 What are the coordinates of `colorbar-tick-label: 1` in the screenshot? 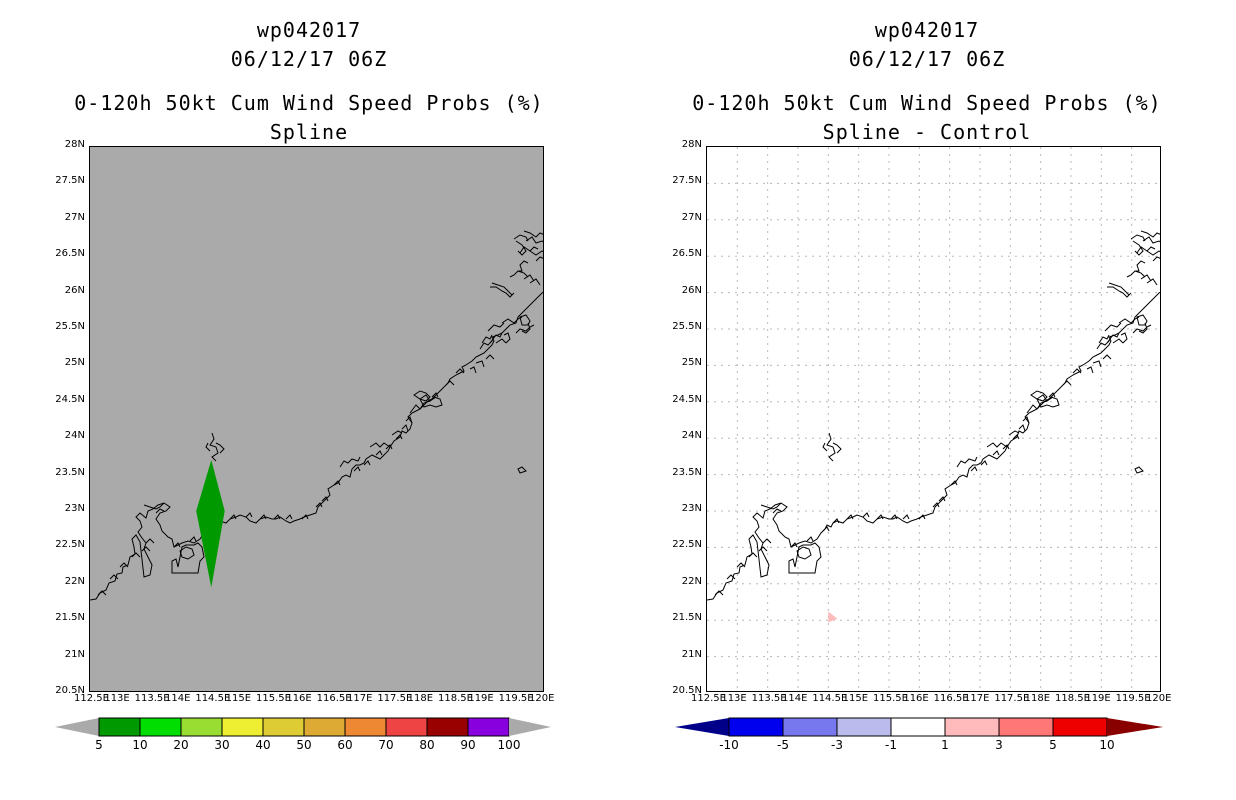 It's located at (945, 745).